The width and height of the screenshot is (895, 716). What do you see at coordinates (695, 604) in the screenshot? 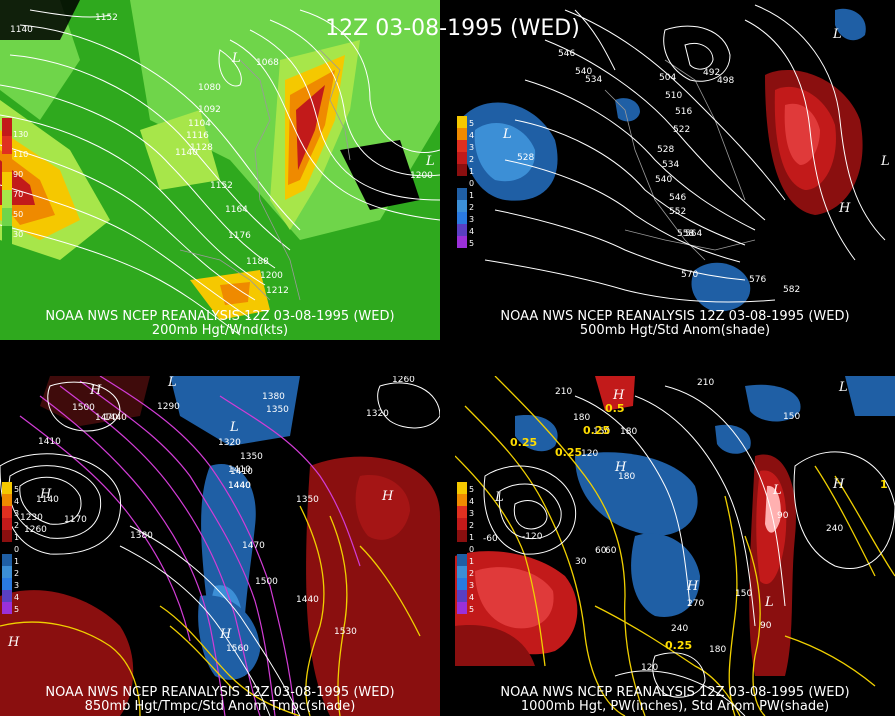
I see `contour-label: 270` at bounding box center [695, 604].